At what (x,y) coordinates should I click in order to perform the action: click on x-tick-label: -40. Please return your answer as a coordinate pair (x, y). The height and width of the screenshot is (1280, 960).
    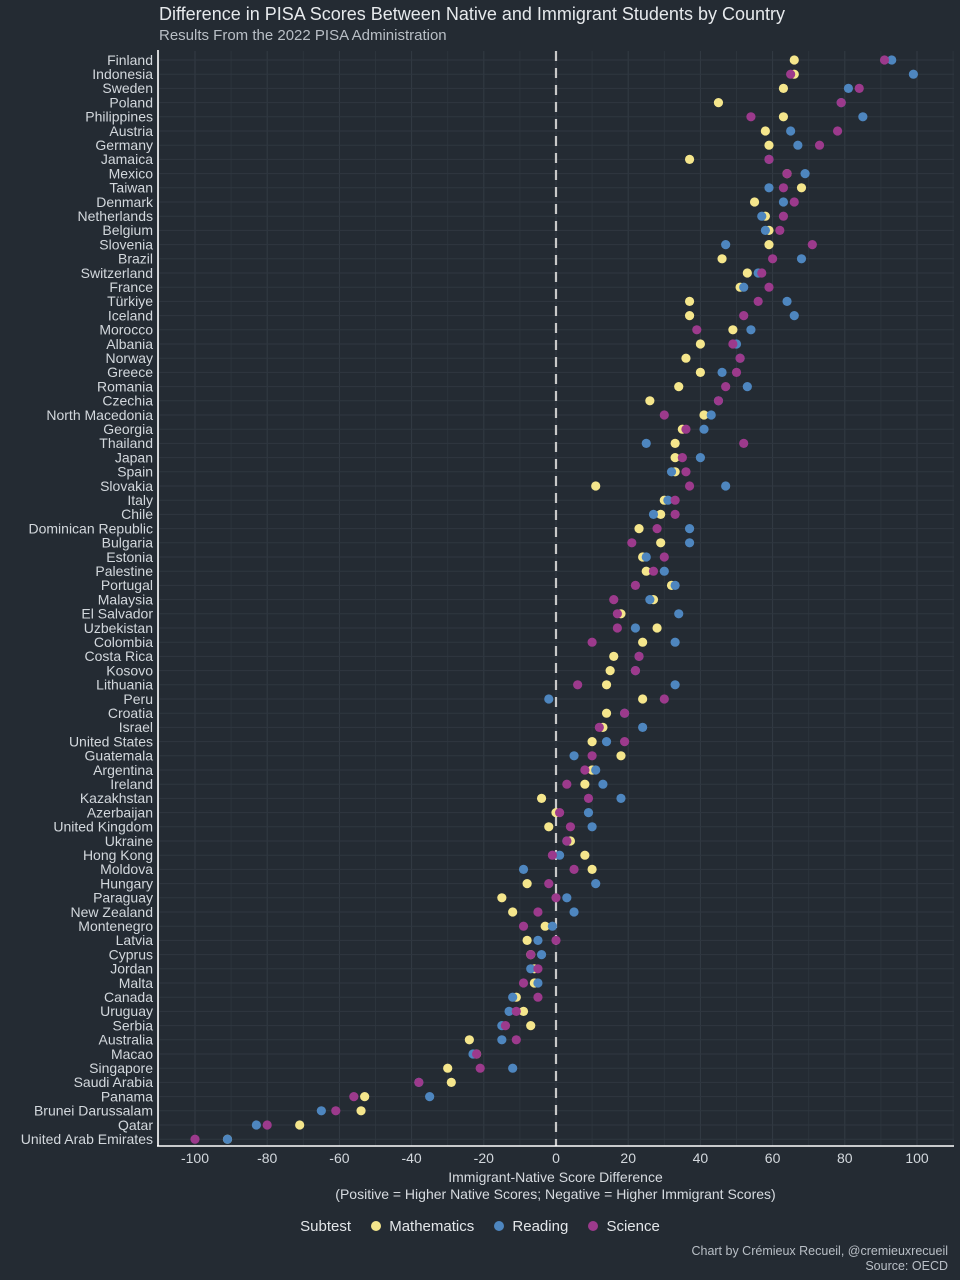
    Looking at the image, I should click on (411, 1158).